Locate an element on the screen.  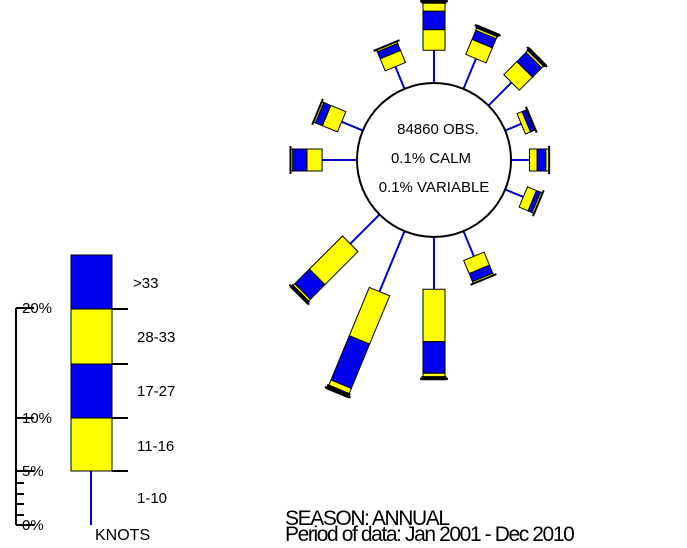
spoke-sse is located at coordinates (479, 258).